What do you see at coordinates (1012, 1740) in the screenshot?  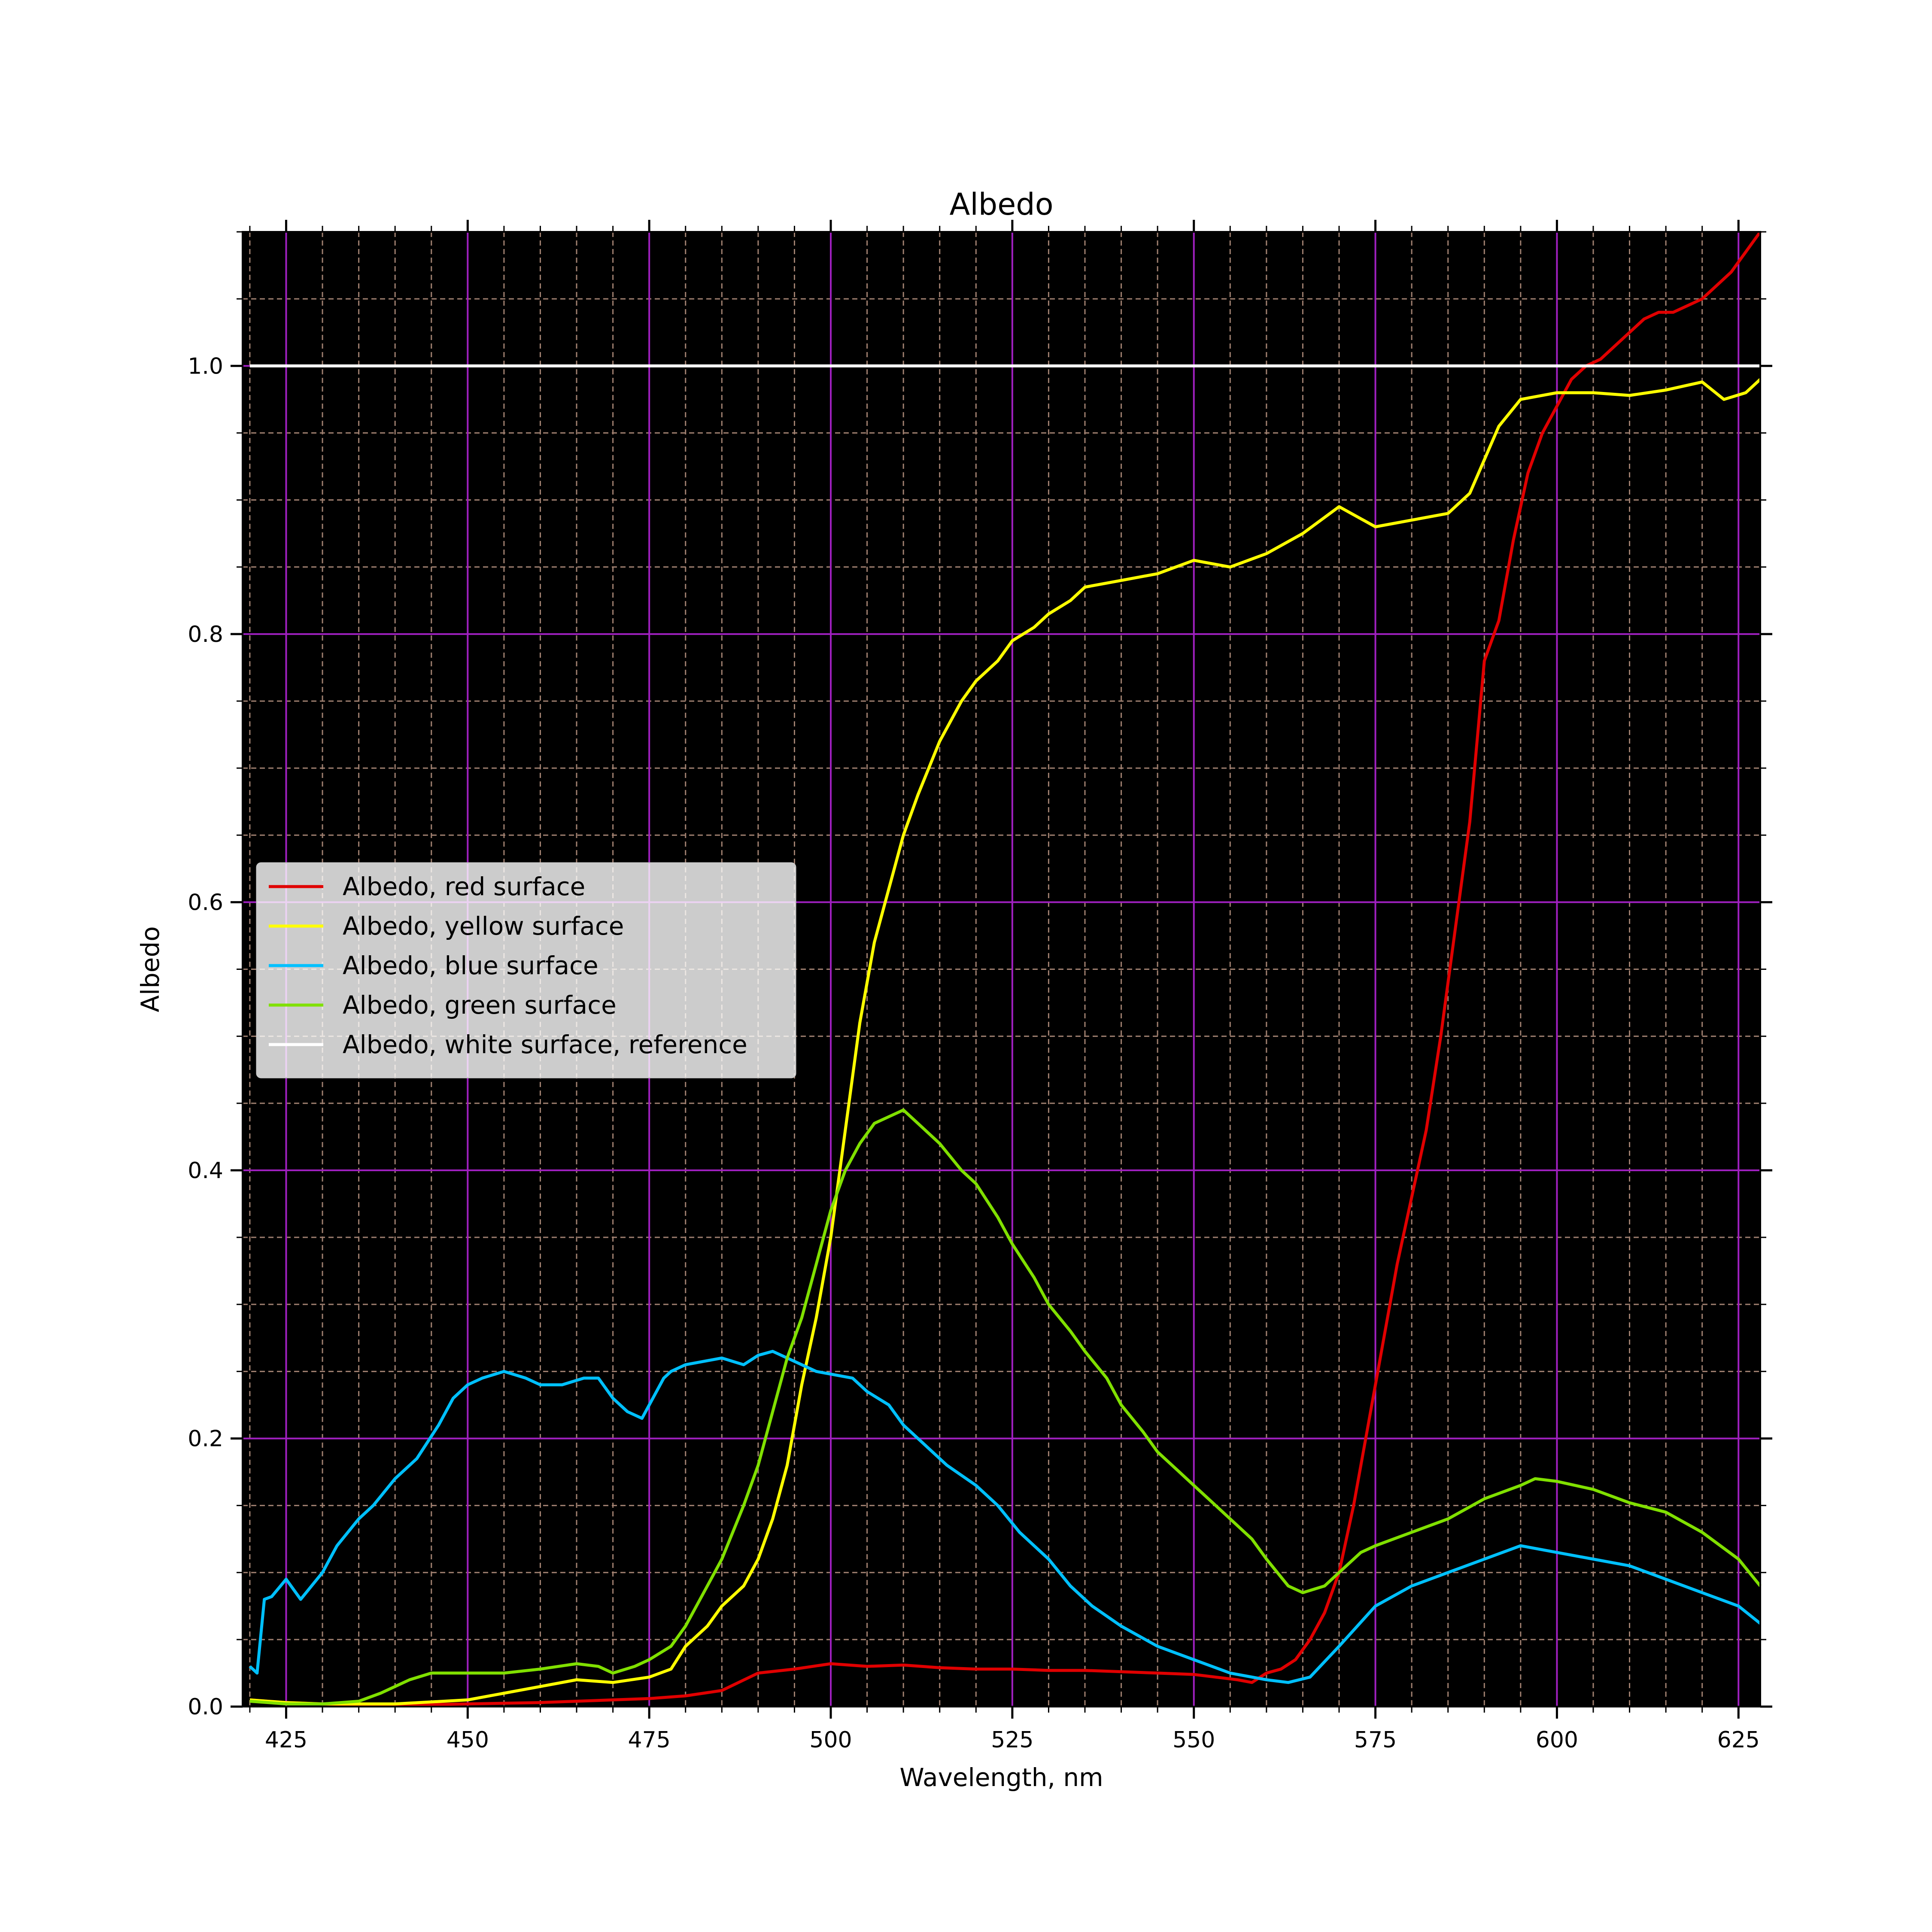 I see `x-tick-label: 525` at bounding box center [1012, 1740].